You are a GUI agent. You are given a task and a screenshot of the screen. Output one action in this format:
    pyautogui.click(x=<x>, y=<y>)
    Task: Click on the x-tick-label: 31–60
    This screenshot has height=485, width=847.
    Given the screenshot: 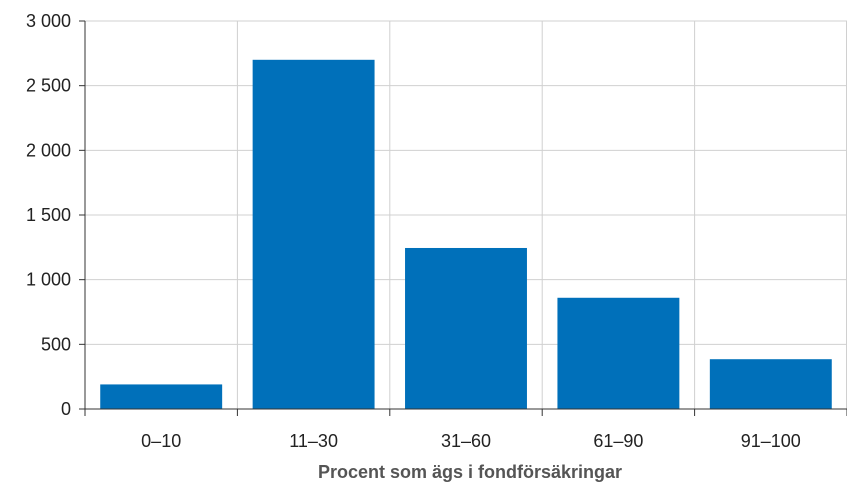 What is the action you would take?
    pyautogui.click(x=466, y=441)
    